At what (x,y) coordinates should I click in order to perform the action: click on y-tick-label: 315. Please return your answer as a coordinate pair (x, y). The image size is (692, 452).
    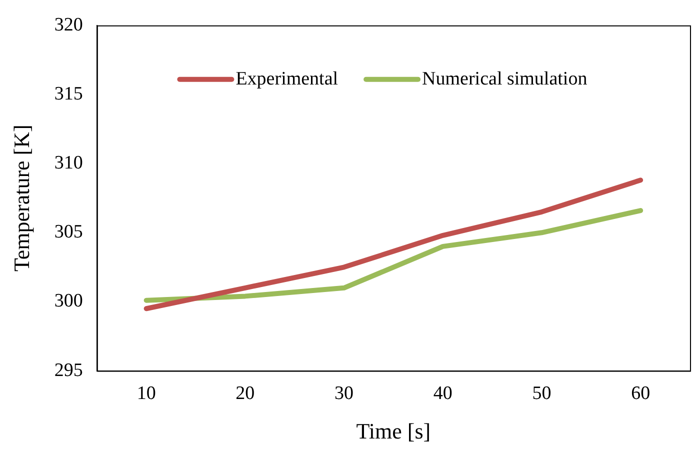
    Looking at the image, I should click on (68, 93).